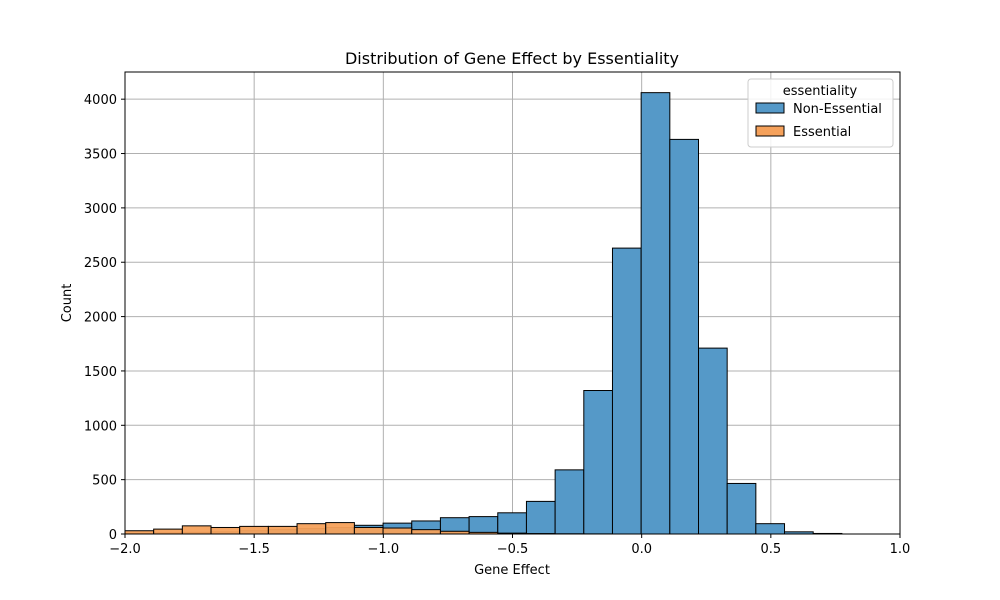 The width and height of the screenshot is (1000, 600). What do you see at coordinates (100, 372) in the screenshot?
I see `y-tick-label: 1500` at bounding box center [100, 372].